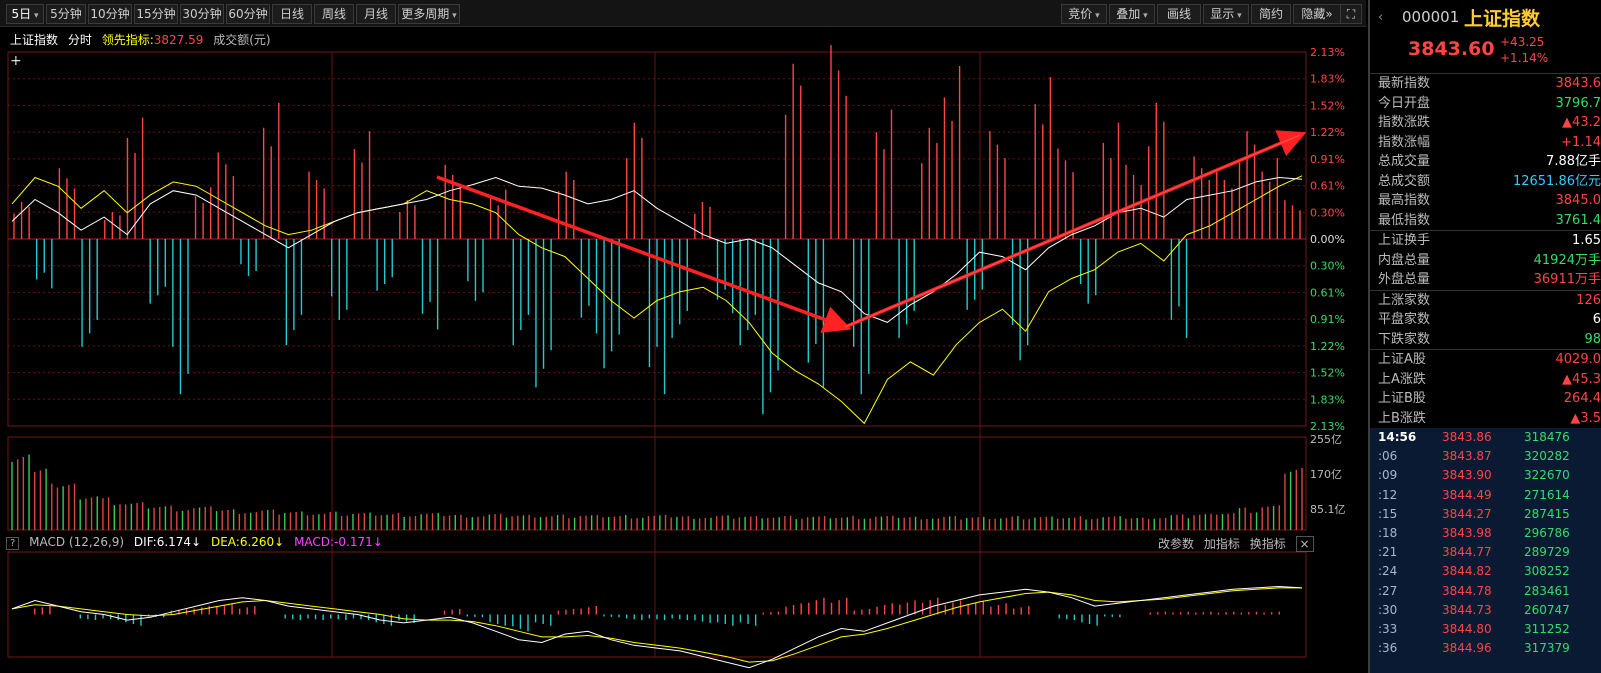 The height and width of the screenshot is (673, 1601). What do you see at coordinates (1467, 494) in the screenshot?
I see `tick-price: 3844.49` at bounding box center [1467, 494].